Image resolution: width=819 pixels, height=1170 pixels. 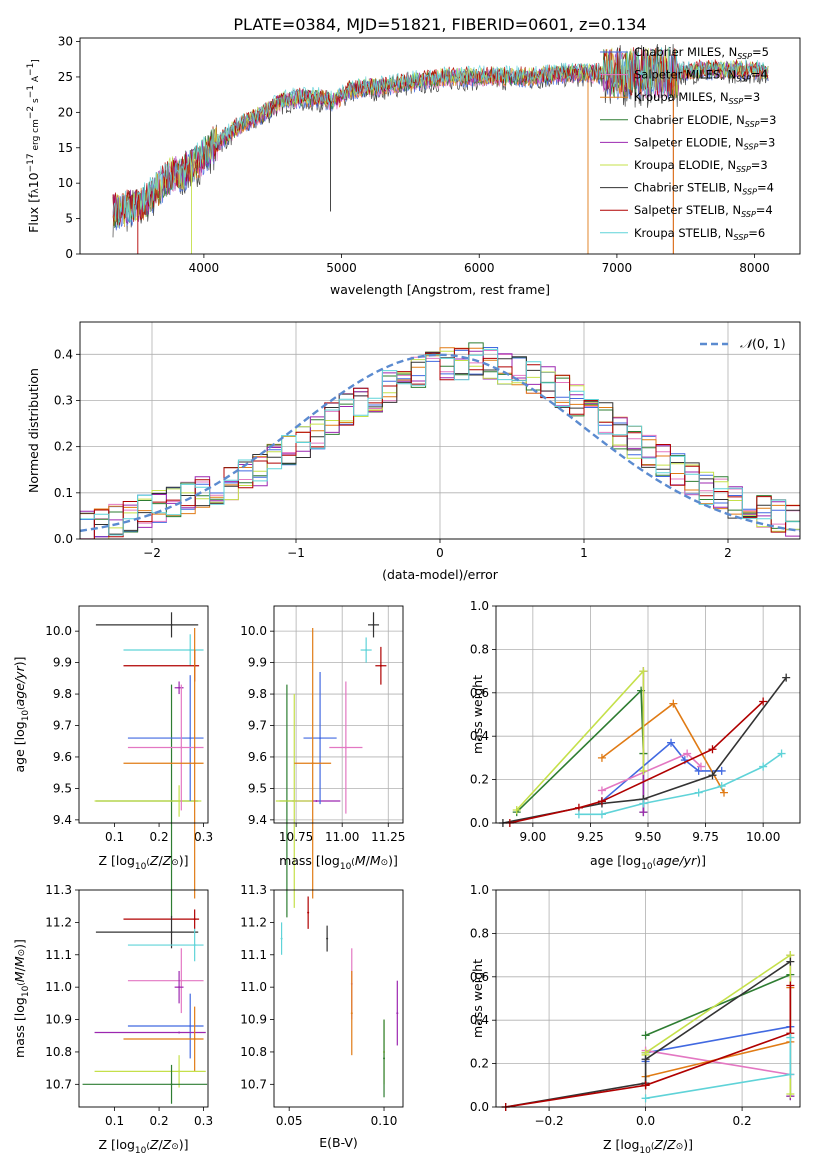 What do you see at coordinates (479, 1064) in the screenshot?
I see `y-tick-label: 0.2` at bounding box center [479, 1064].